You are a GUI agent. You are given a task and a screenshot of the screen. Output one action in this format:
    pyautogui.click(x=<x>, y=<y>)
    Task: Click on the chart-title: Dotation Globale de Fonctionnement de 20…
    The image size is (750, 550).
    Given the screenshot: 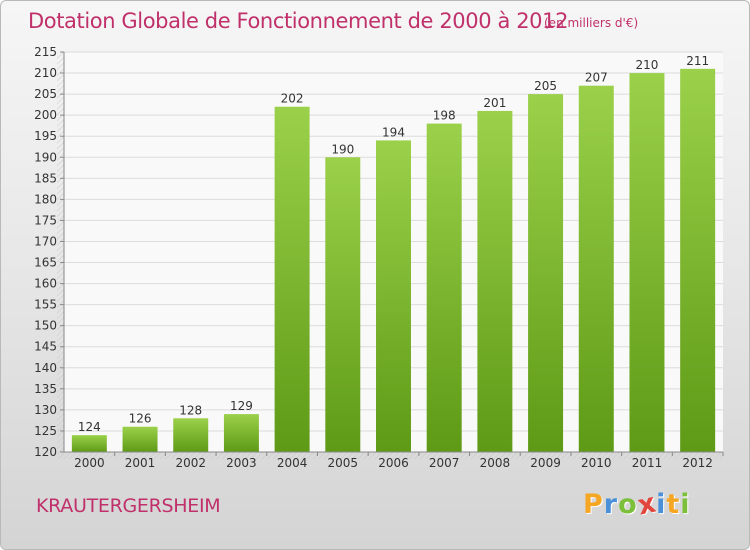 What is the action you would take?
    pyautogui.click(x=298, y=21)
    